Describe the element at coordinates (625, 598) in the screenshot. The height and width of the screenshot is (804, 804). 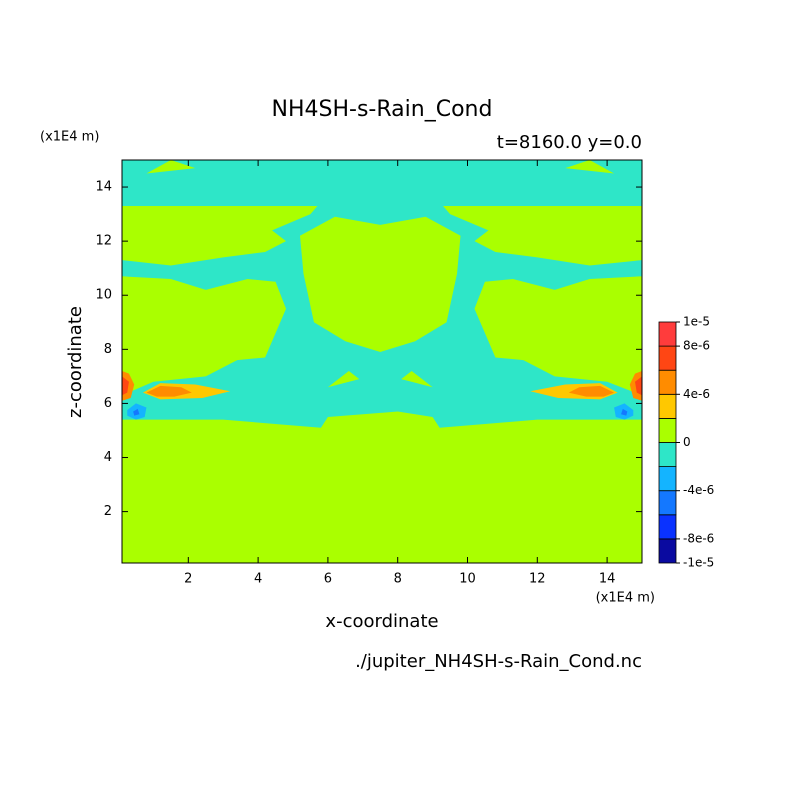
I see `x-unit: (x1E4 m)` at that location.